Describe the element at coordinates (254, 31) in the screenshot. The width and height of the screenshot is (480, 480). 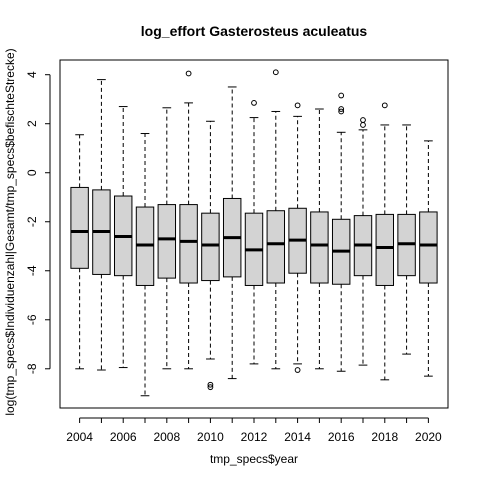
I see `chart-title: log_effort Gasterosteus aculeatus` at that location.